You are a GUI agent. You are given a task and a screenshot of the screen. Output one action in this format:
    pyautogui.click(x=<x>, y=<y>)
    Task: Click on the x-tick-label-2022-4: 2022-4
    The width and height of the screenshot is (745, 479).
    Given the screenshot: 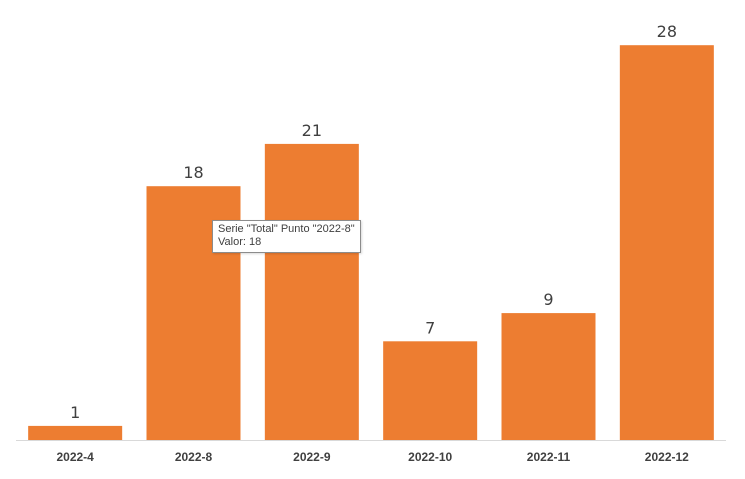 What is the action you would take?
    pyautogui.click(x=75, y=457)
    